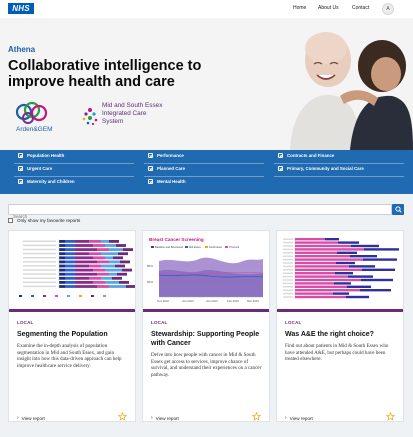 The width and height of the screenshot is (413, 437). What do you see at coordinates (300, 8) in the screenshot?
I see `nav-home-link: Home` at bounding box center [300, 8].